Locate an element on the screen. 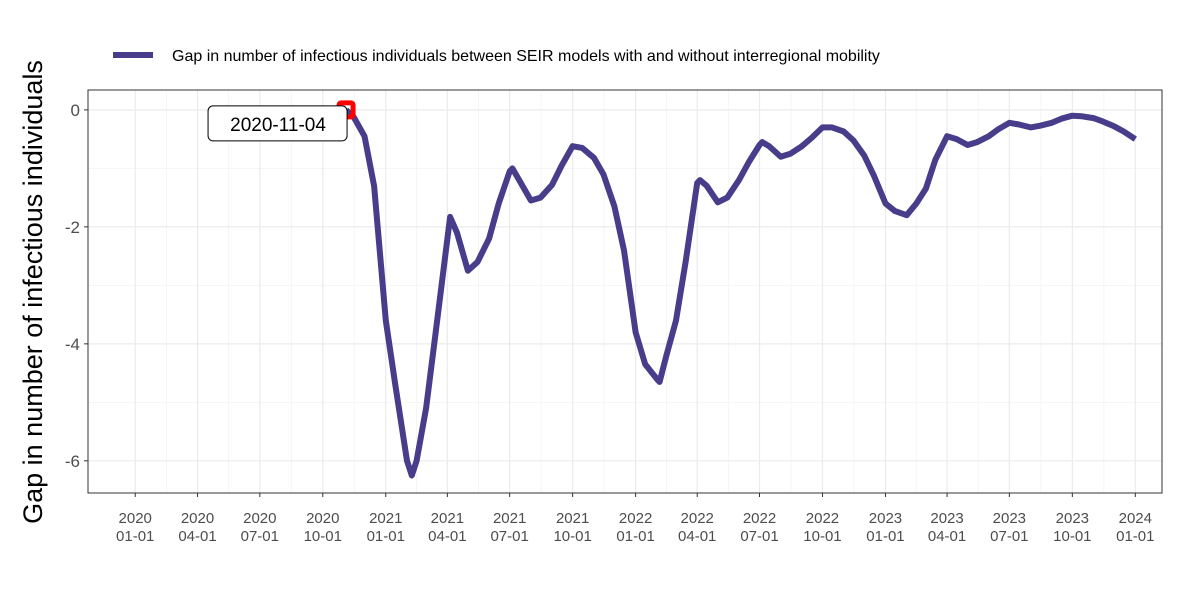 This screenshot has width=1200, height=605. y-axis-label: Gap in number of infectious individuals is located at coordinates (33, 292).